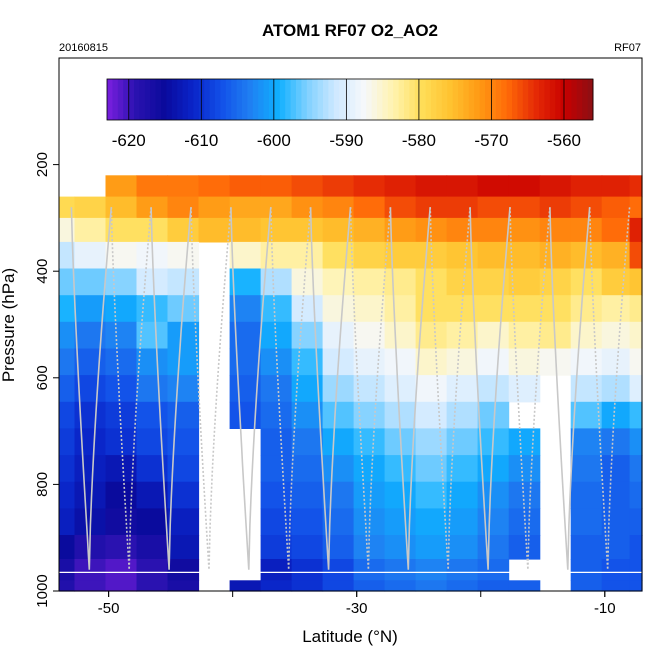  Describe the element at coordinates (605, 608) in the screenshot. I see `x-tick-label: -10` at that location.